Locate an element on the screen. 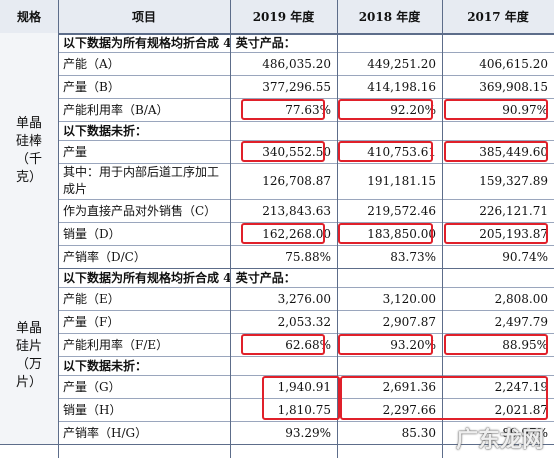  row-label: 产量（F） is located at coordinates (91, 322).